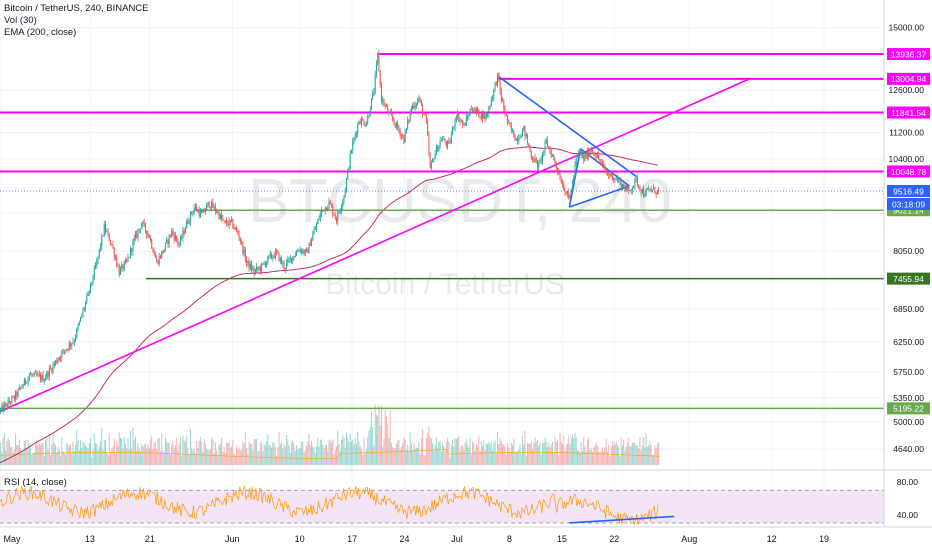  What do you see at coordinates (908, 279) in the screenshot?
I see `level-label-5: 7455.94` at bounding box center [908, 279].